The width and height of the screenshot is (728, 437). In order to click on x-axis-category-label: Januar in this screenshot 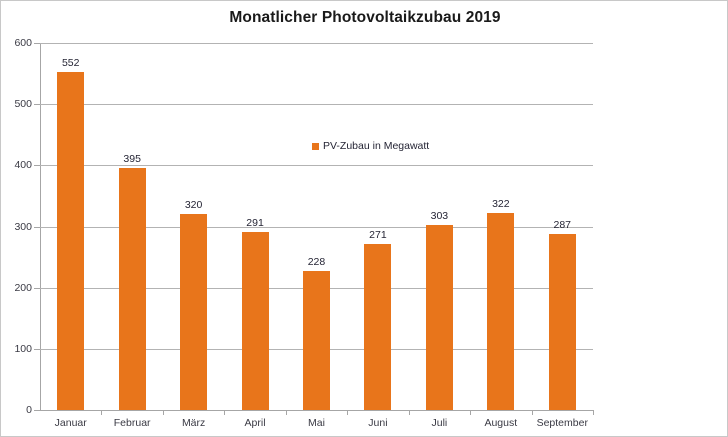, I will do `click(70, 423)`.